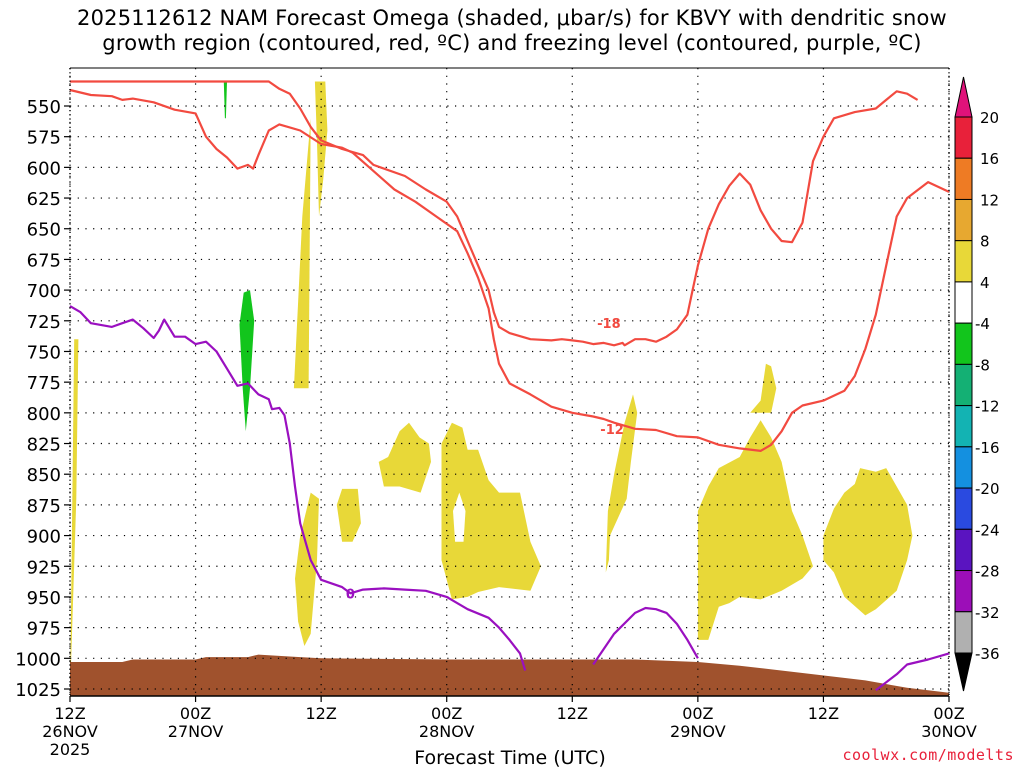 This screenshot has height=768, width=1024. I want to click on colorbar-label-5: -4, so click(982, 324).